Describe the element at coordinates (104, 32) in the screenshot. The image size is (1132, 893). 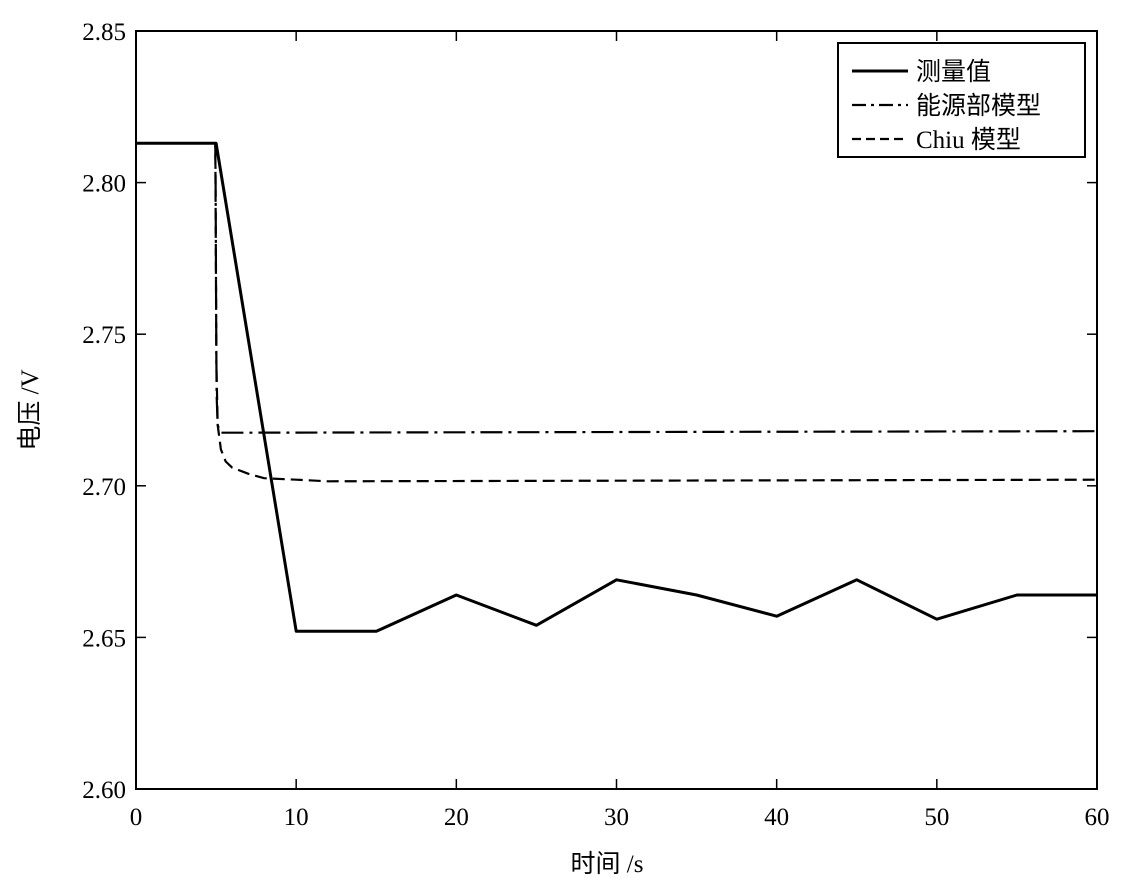
I see `y-tick-label: 2.85` at that location.